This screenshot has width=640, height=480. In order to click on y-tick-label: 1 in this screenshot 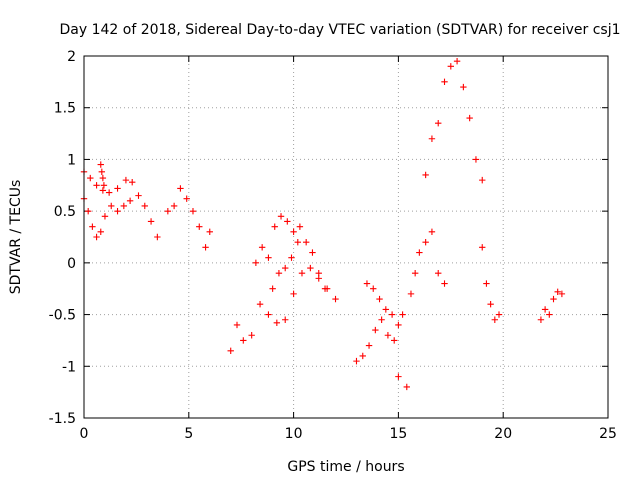, I will do `click(71, 160)`.